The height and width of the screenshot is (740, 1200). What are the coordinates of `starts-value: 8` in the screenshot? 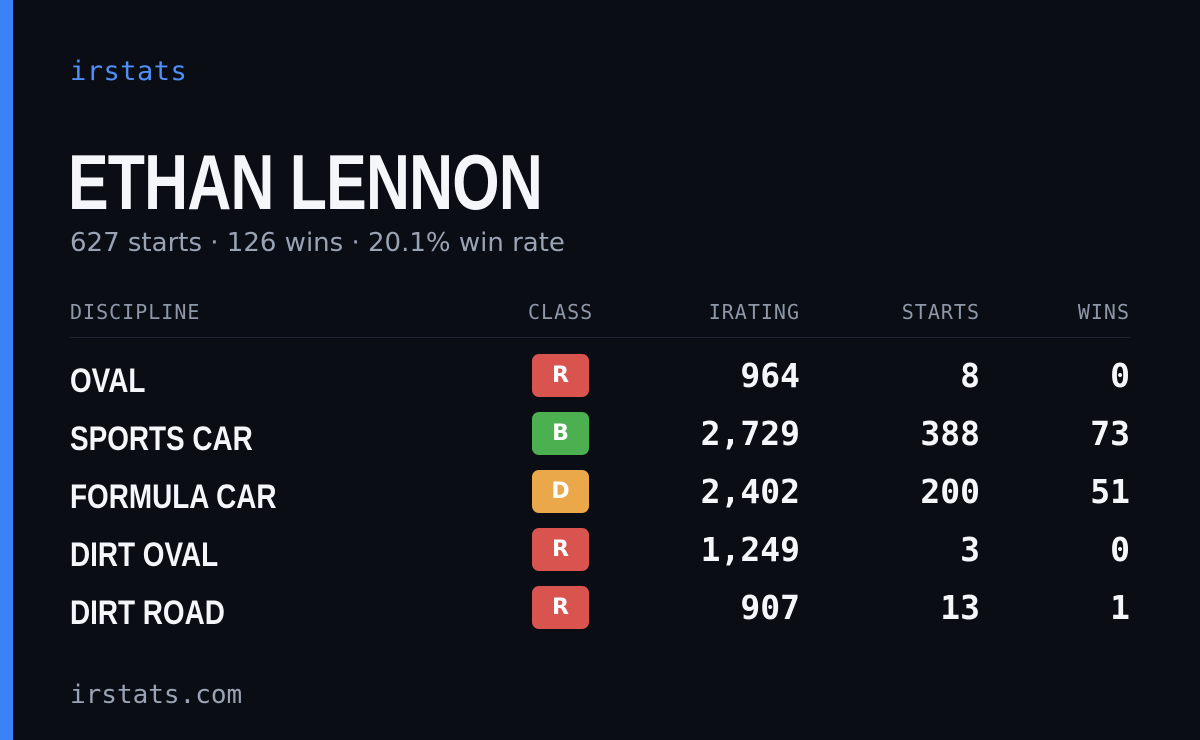 It's located at (970, 375).